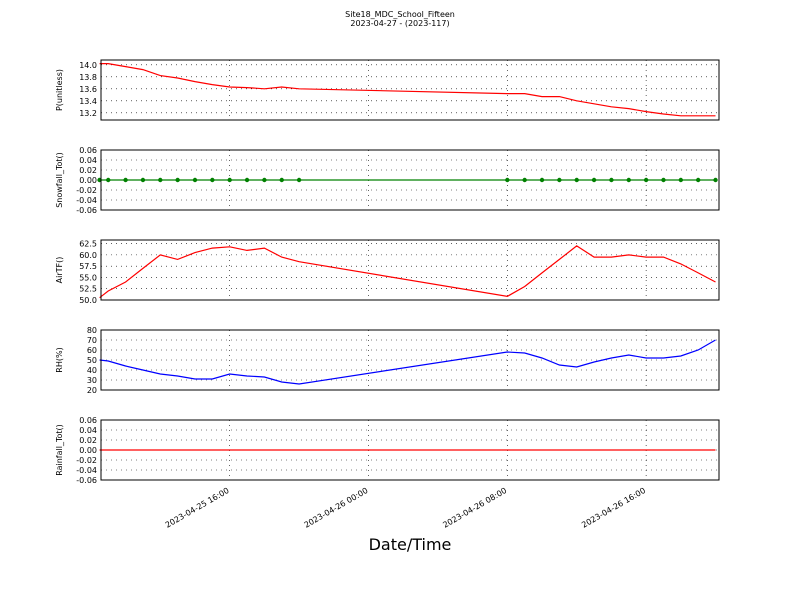 Image resolution: width=800 pixels, height=600 pixels. What do you see at coordinates (88, 255) in the screenshot?
I see `y-tick-label: 60.0` at bounding box center [88, 255].